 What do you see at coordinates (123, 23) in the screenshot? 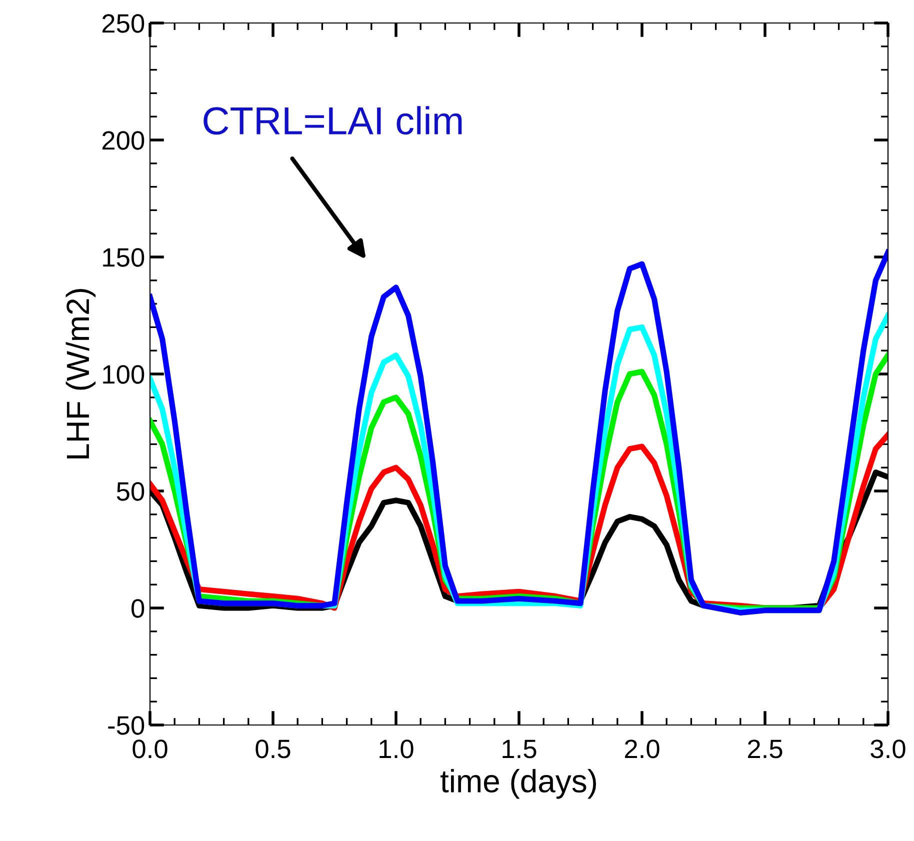
I see `y-tick-label: 250` at bounding box center [123, 23].